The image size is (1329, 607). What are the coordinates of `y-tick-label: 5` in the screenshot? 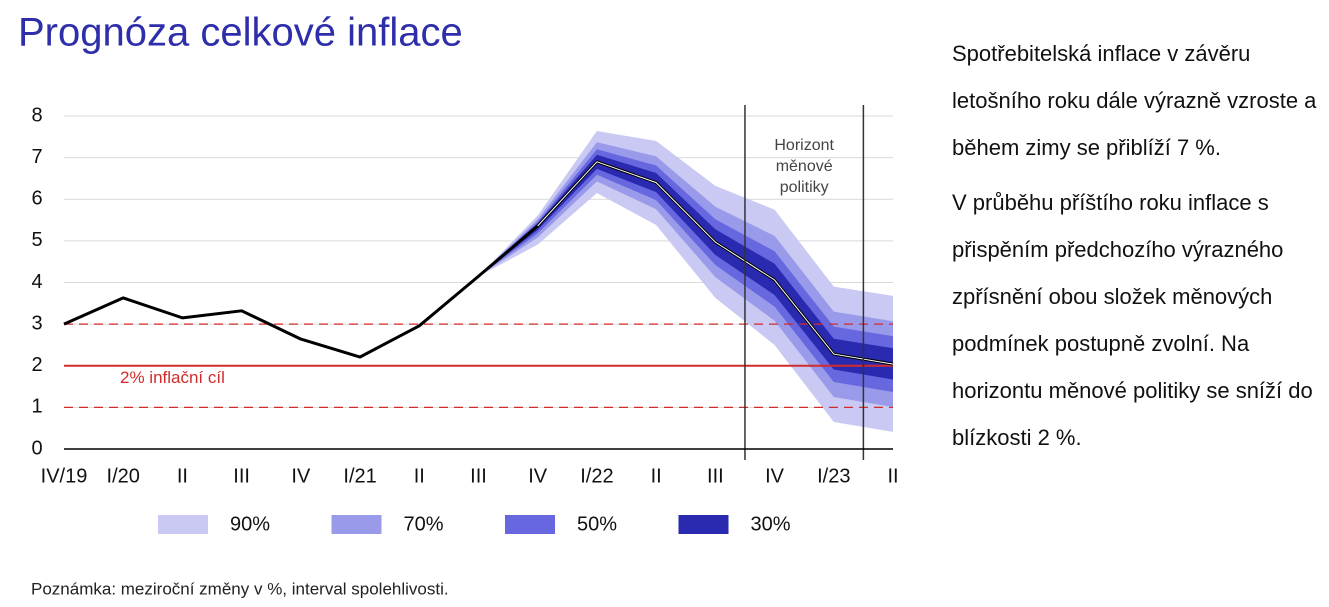 It's located at (36, 240).